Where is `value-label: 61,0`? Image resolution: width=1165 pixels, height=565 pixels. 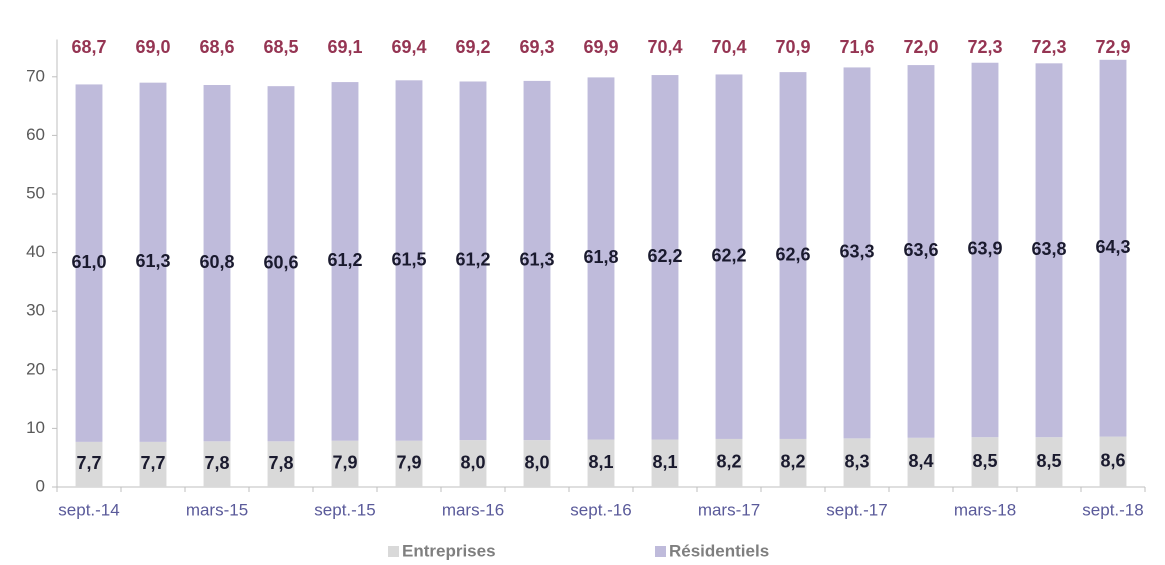 value-label: 61,0 is located at coordinates (88, 262).